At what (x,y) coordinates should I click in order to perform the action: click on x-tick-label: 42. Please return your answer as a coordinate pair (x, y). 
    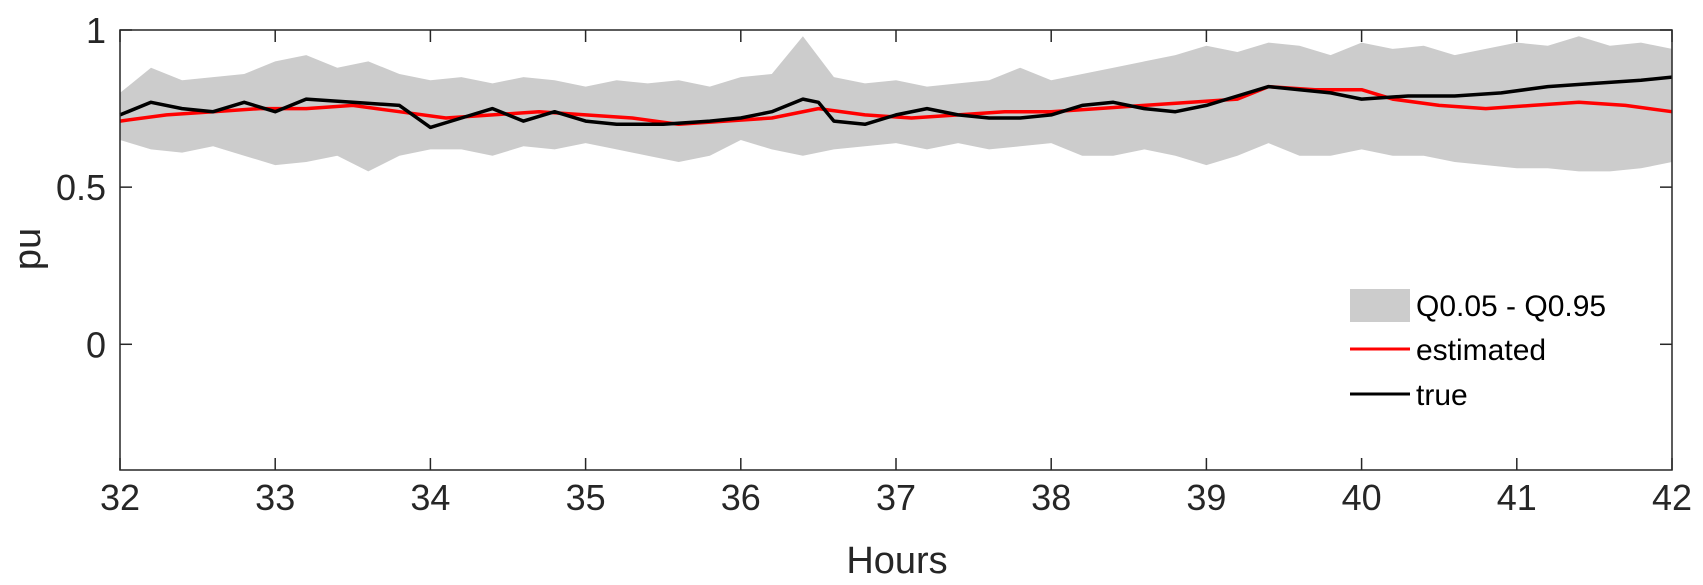
    Looking at the image, I should click on (1672, 497).